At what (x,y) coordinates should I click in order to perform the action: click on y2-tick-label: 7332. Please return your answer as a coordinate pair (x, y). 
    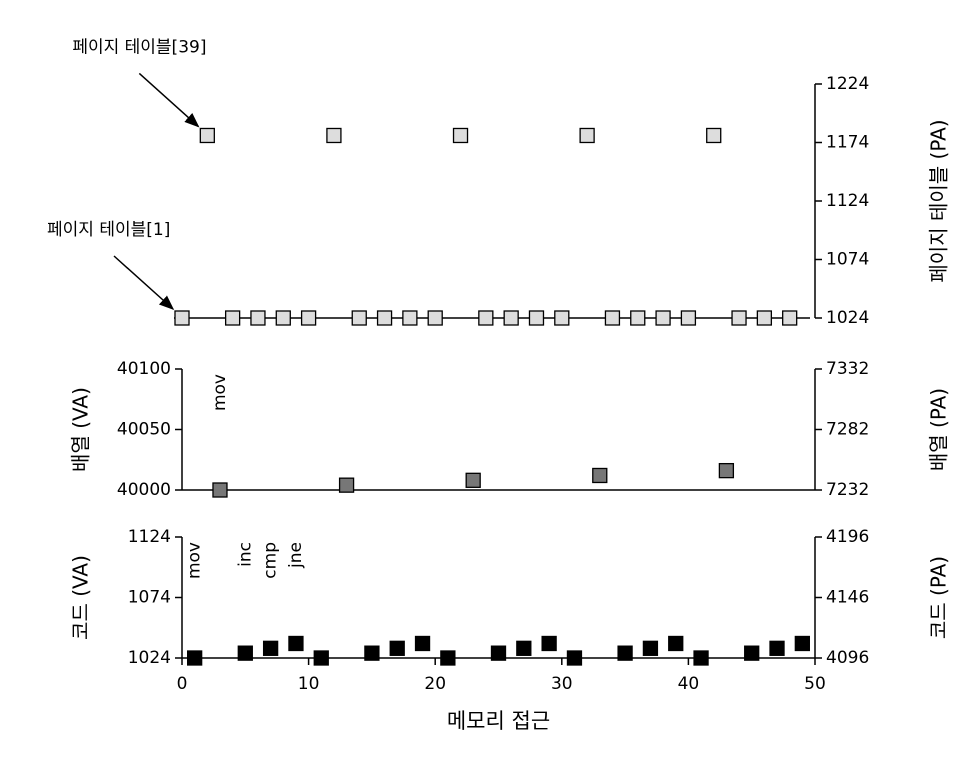
    Looking at the image, I should click on (847, 369).